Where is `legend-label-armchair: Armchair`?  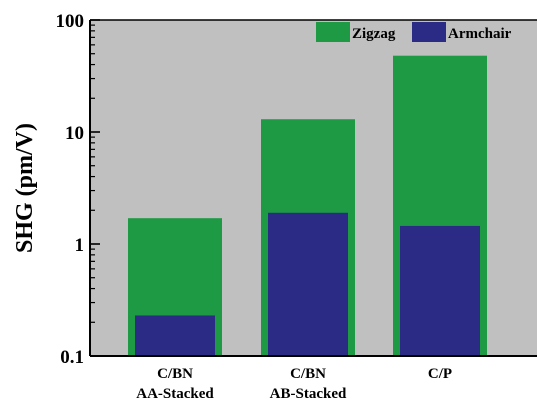
legend-label-armchair: Armchair is located at coordinates (480, 34).